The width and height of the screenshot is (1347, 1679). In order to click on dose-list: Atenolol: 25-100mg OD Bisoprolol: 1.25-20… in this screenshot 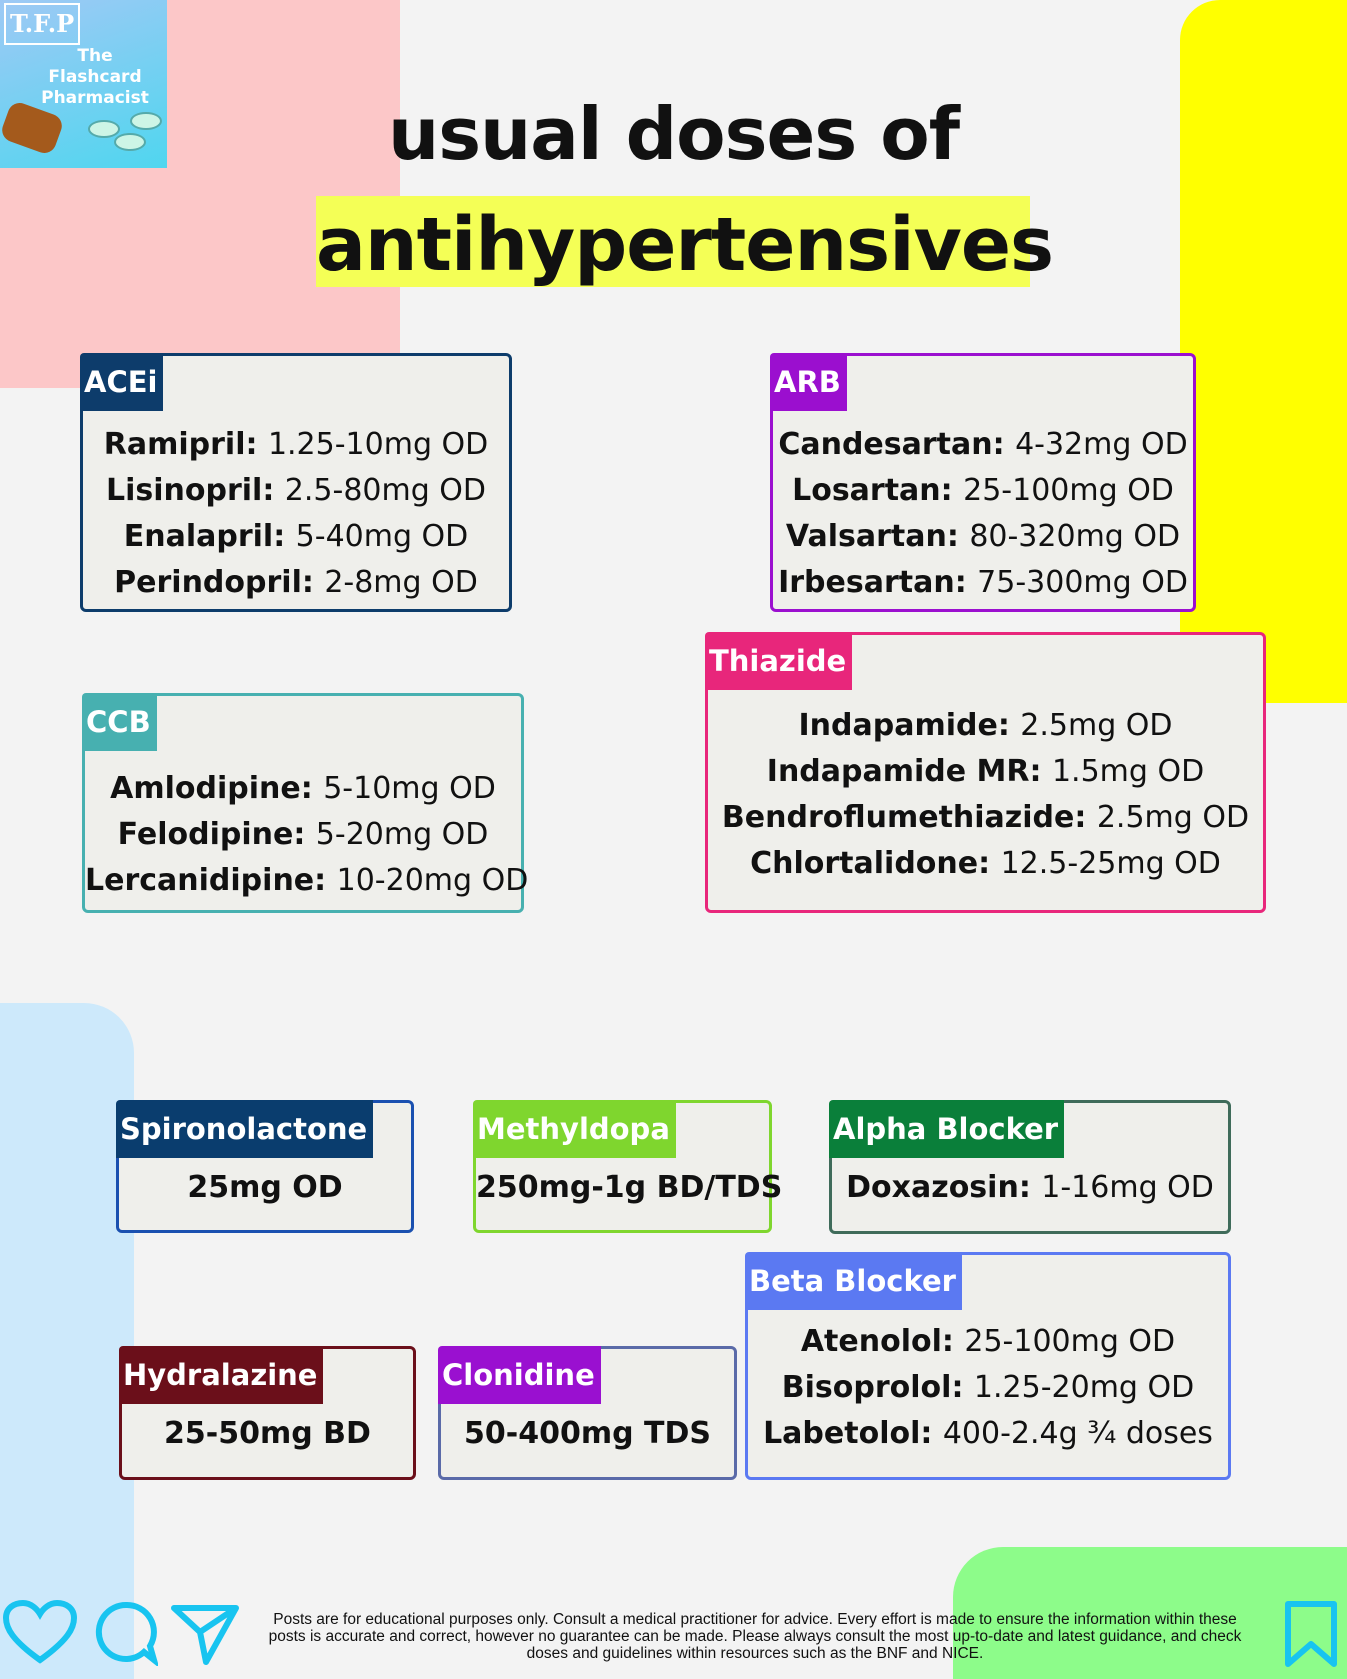, I will do `click(988, 1388)`.